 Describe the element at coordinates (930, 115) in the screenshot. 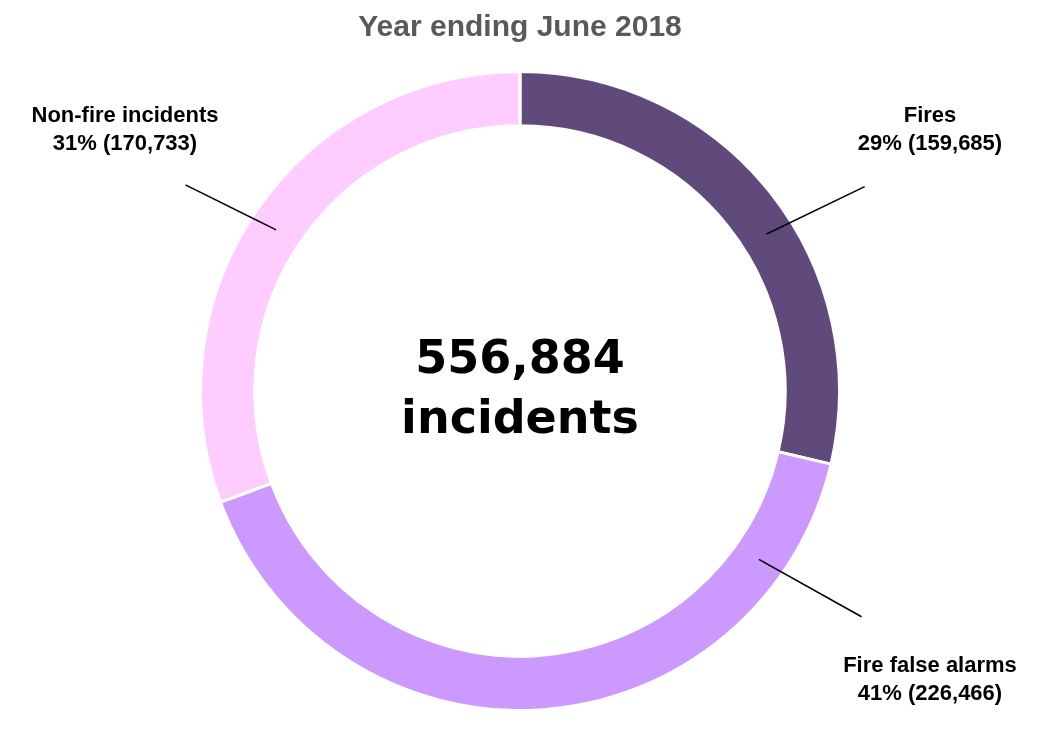

I see `slice-label: Fires` at that location.